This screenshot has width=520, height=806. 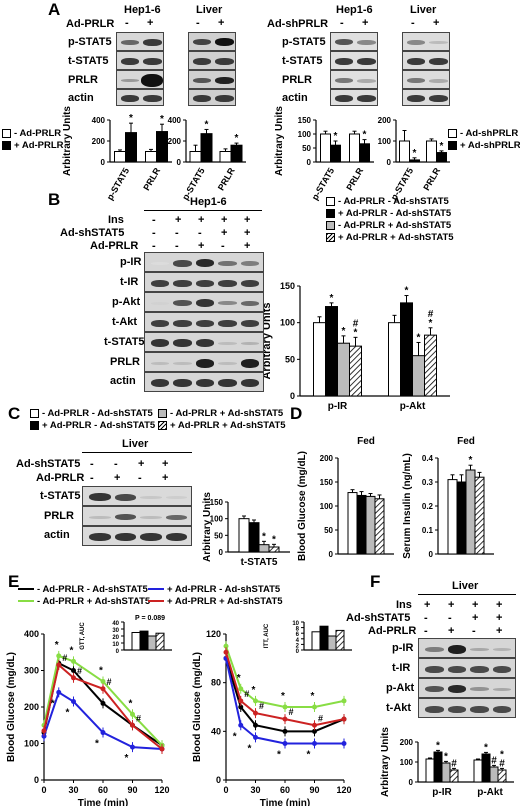 I want to click on chart-D-glucose-bar-s3-c0, so click(x=379, y=526).